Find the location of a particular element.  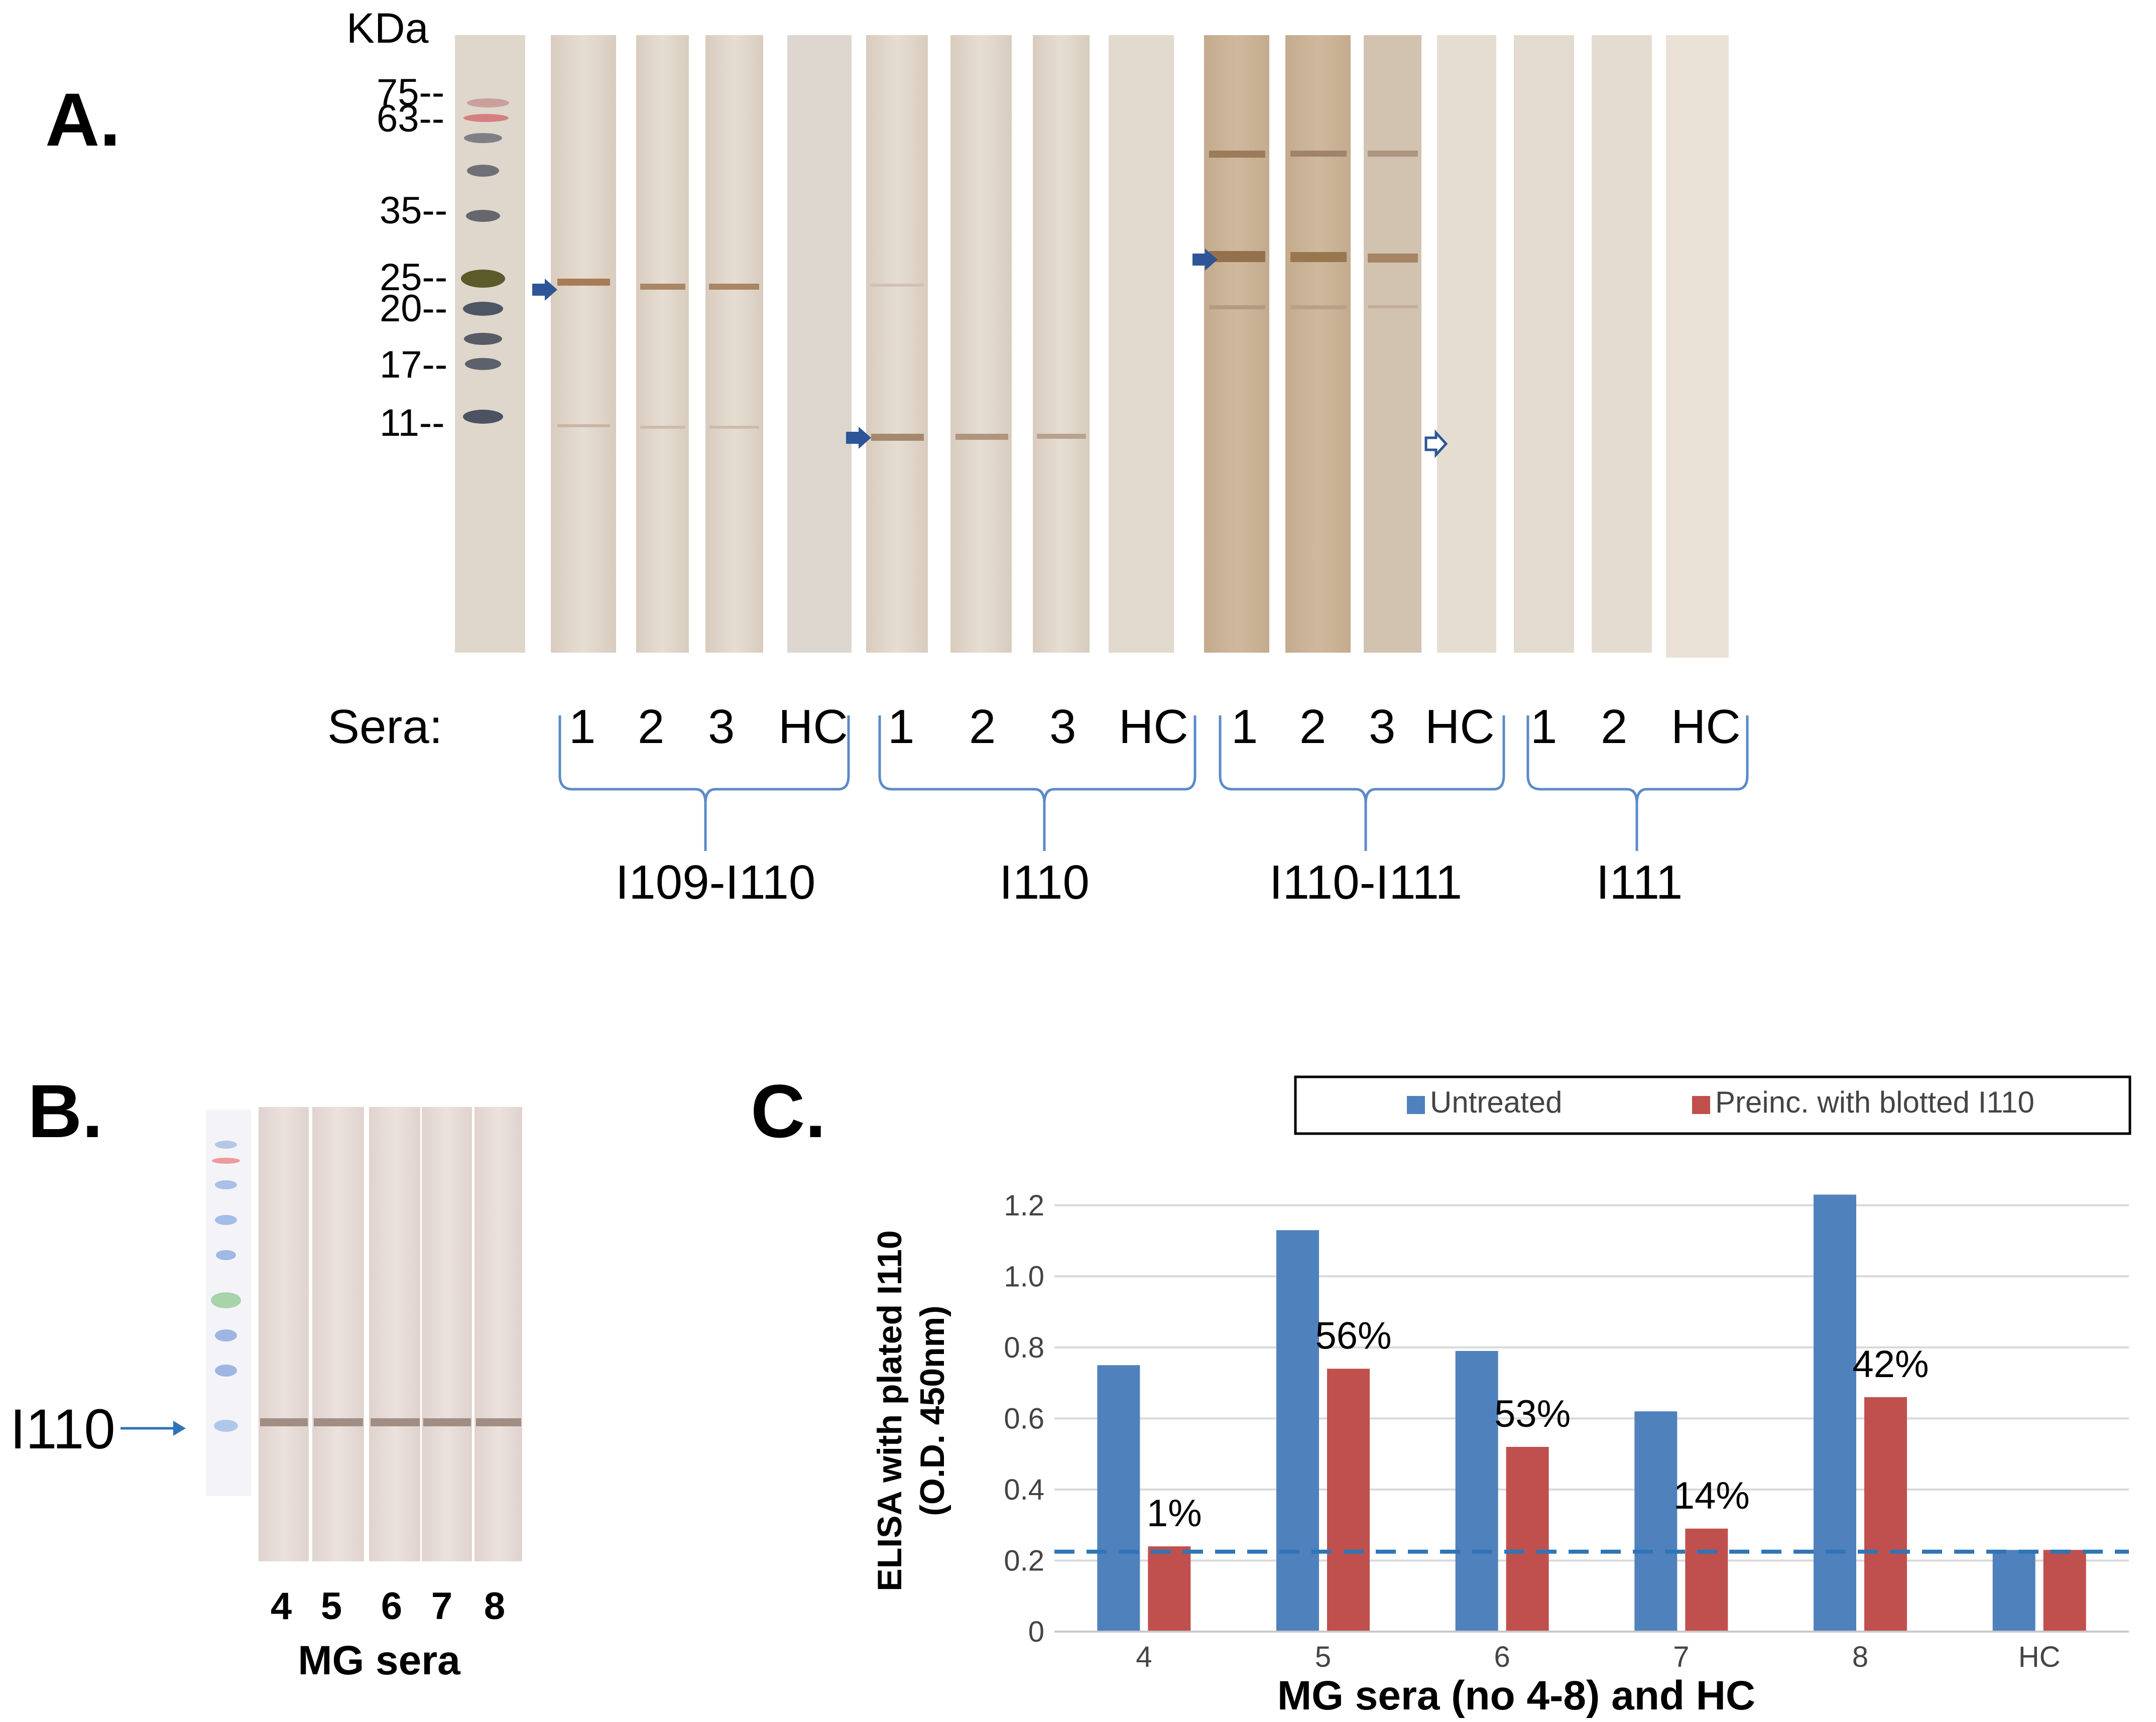

panel-b: B. I110 is located at coordinates (266, 1376).